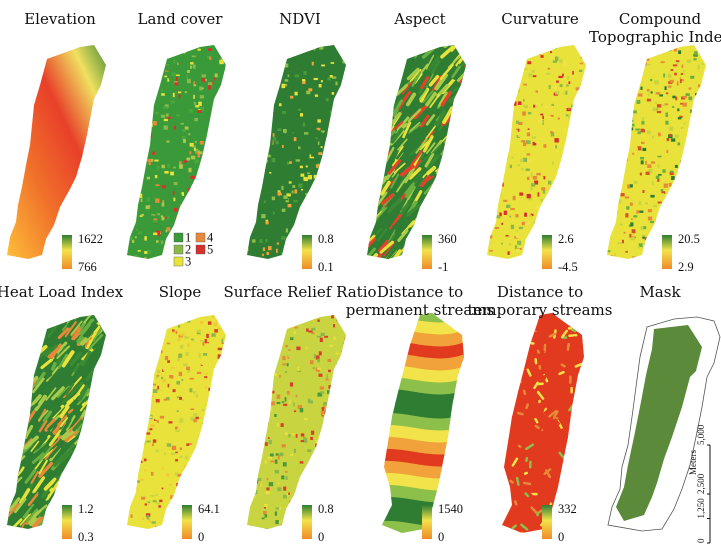  What do you see at coordinates (447, 239) in the screenshot?
I see `legend-max: 360` at bounding box center [447, 239].